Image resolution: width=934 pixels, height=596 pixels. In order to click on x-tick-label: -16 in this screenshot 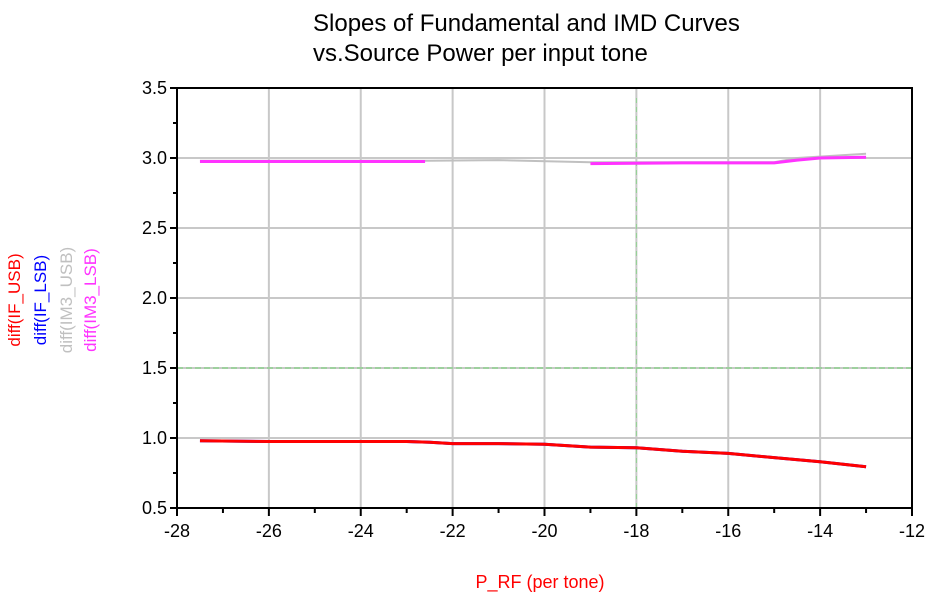, I will do `click(728, 531)`.